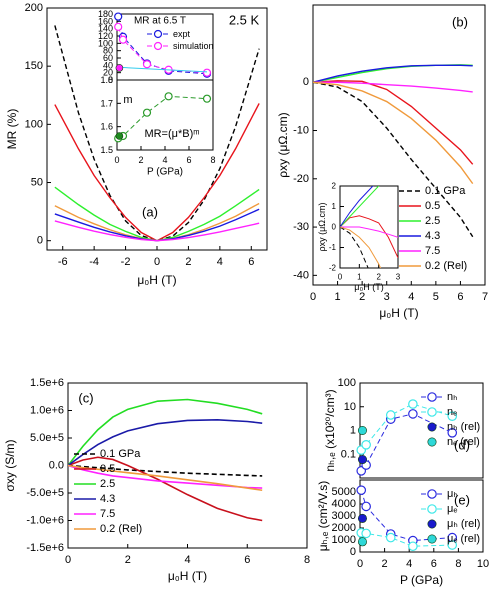 The width and height of the screenshot is (491, 596). I want to click on y-tick-label: -10, so click(301, 131).